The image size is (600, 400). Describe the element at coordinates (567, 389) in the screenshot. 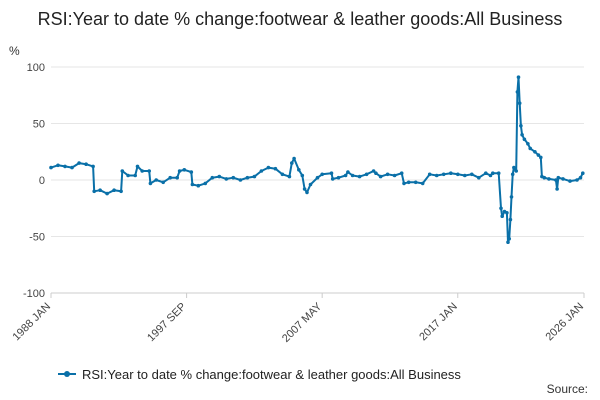

I see `source-label: Source:` at that location.